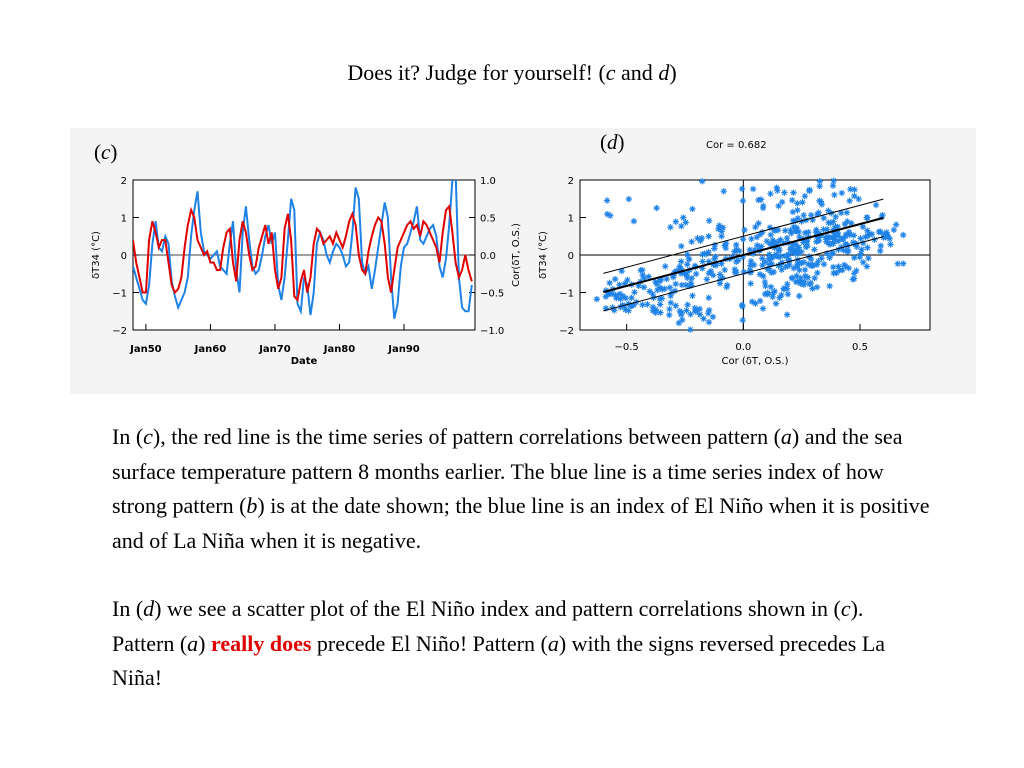 This screenshot has height=768, width=1024. Describe the element at coordinates (566, 331) in the screenshot. I see `plot-d-y-tick-label: −2` at that location.